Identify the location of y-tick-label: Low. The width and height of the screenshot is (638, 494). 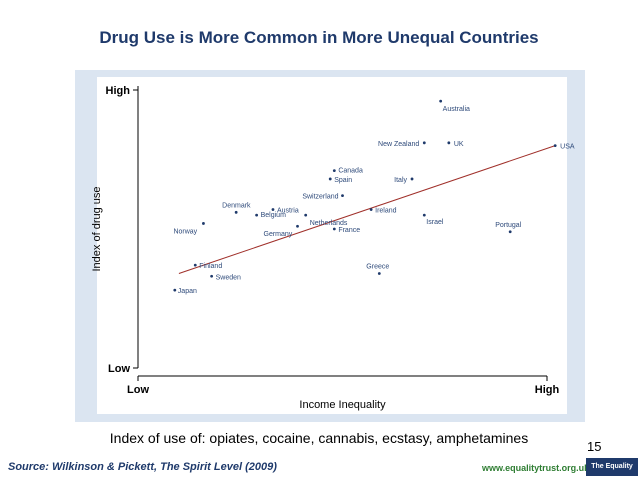
(119, 369).